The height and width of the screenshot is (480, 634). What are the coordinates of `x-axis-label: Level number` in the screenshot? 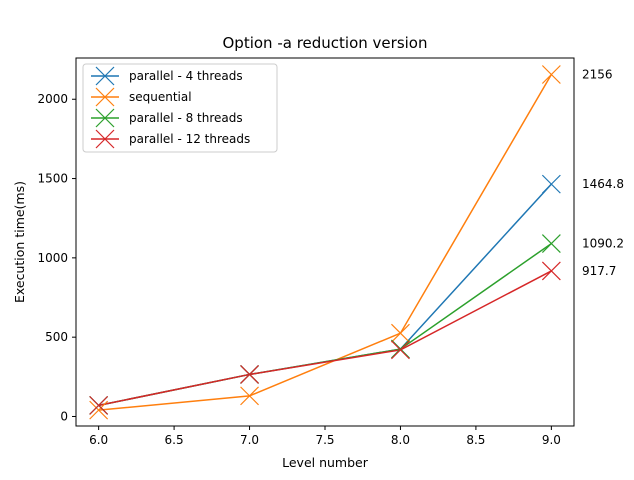 It's located at (325, 462).